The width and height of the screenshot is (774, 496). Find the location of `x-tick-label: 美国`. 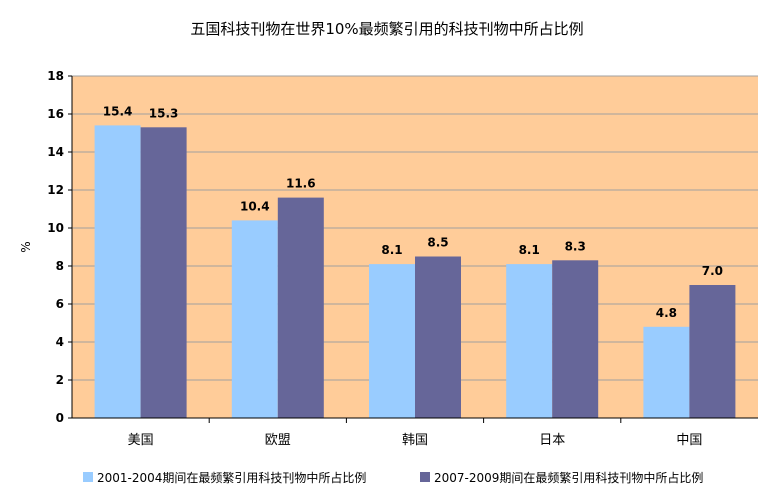

x-tick-label: 美国 is located at coordinates (141, 440).